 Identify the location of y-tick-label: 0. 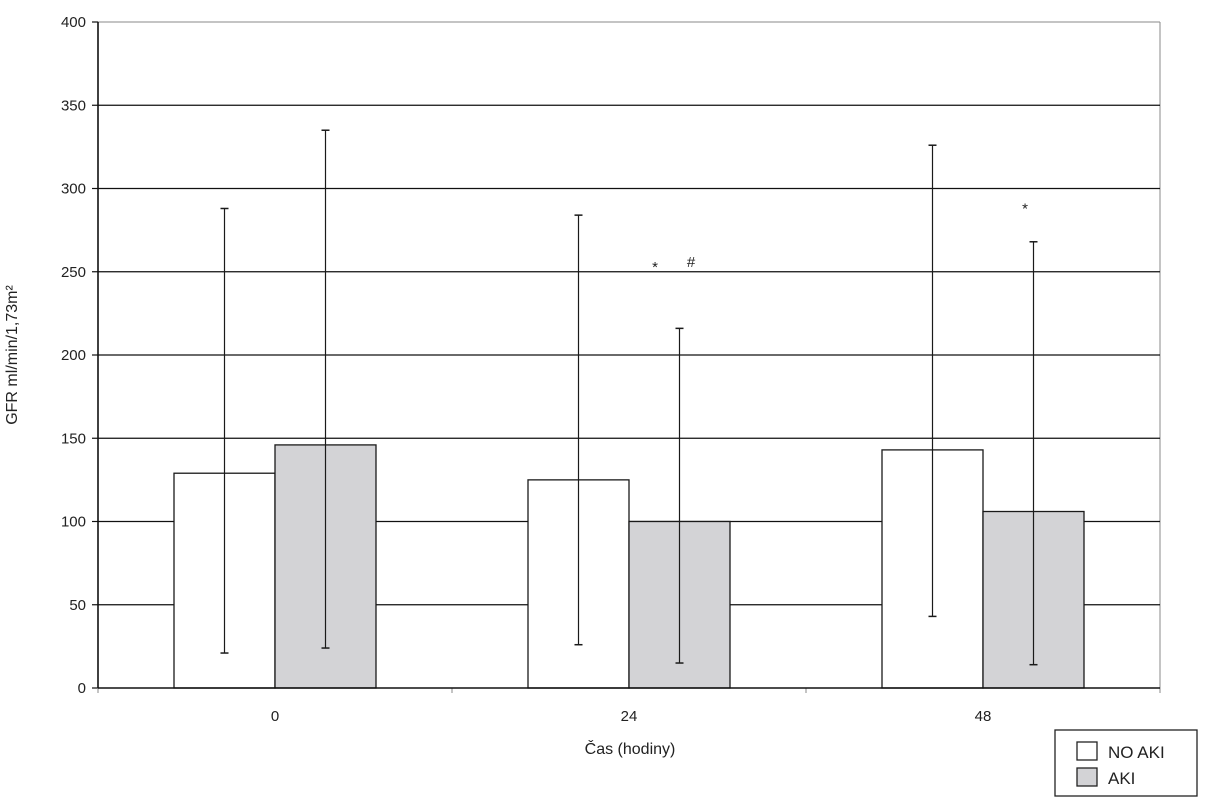
(82, 688).